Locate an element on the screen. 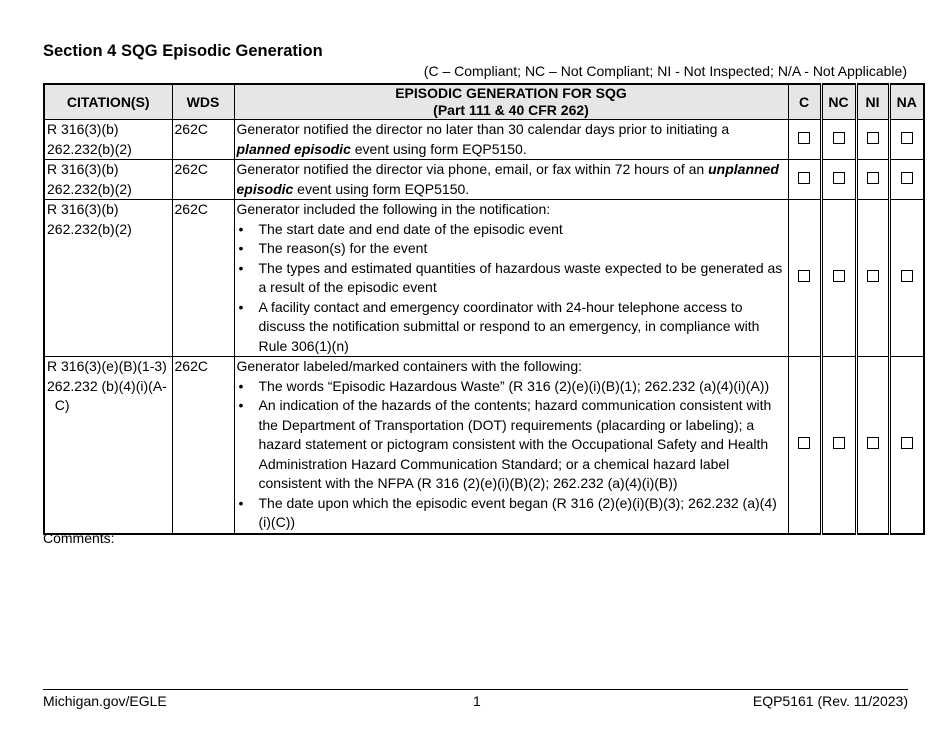  header-citation: CITATION(S) is located at coordinates (108, 101).